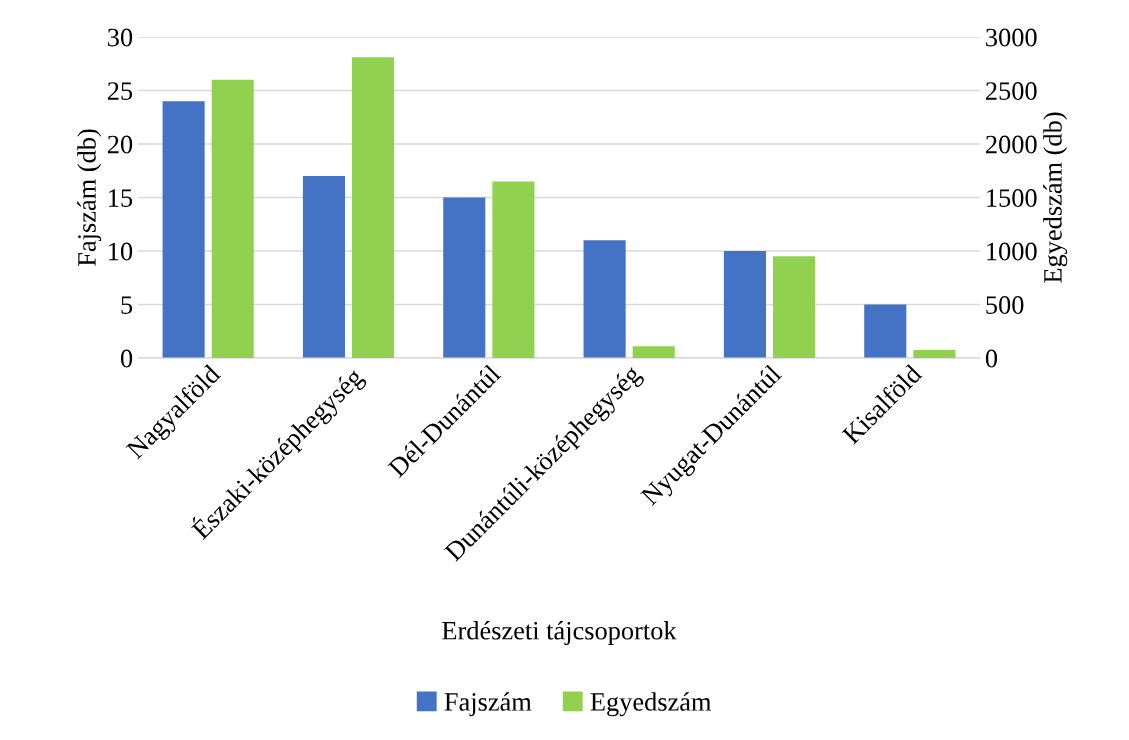 The image size is (1129, 740). I want to click on x-axis-title: Erdészeti tájcsoportok, so click(559, 633).